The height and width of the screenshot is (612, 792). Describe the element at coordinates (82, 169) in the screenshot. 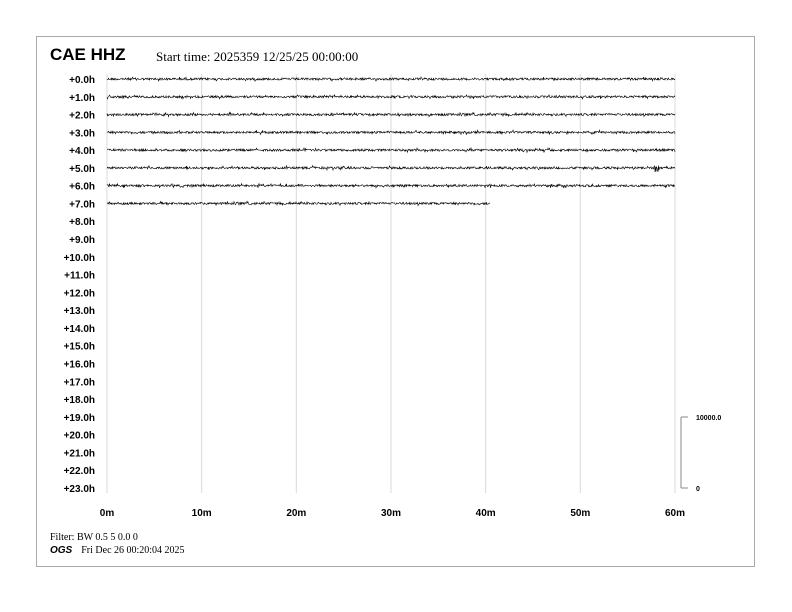

I see `row-label: +5.0h` at that location.